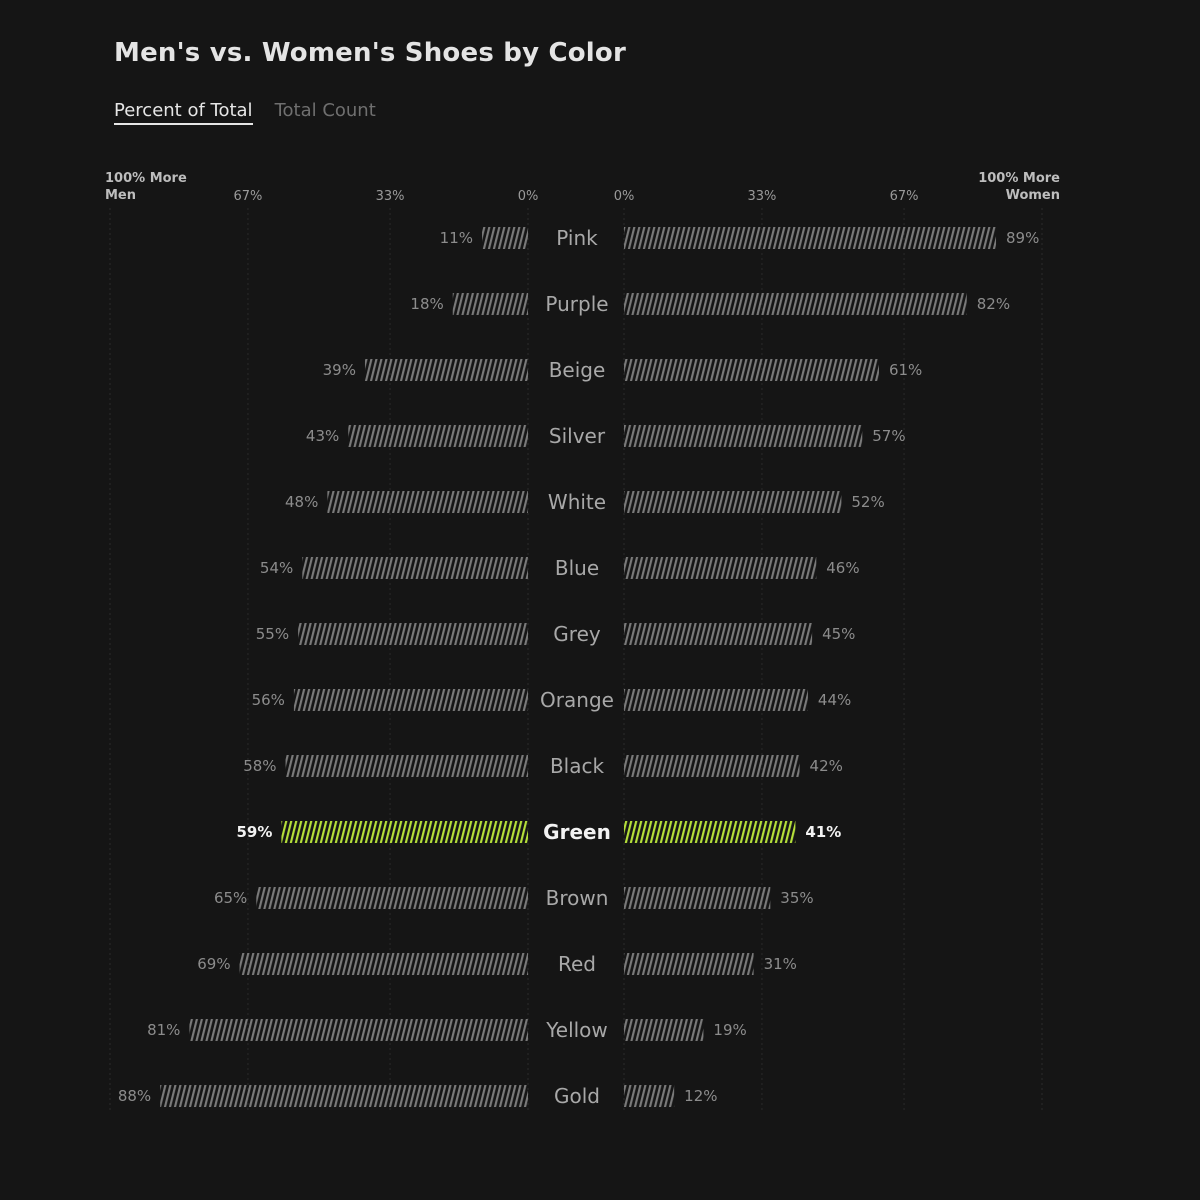  I want to click on left-tick-label: 0%, so click(528, 196).